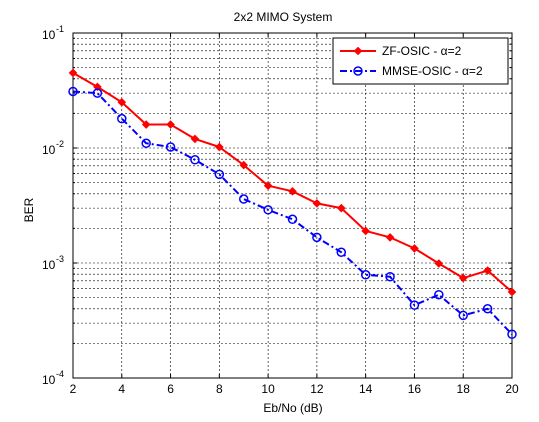 This screenshot has height=422, width=539. I want to click on legend: ZF-OSIC - α=2 MMSE-OSIC - α=2, so click(420, 61).